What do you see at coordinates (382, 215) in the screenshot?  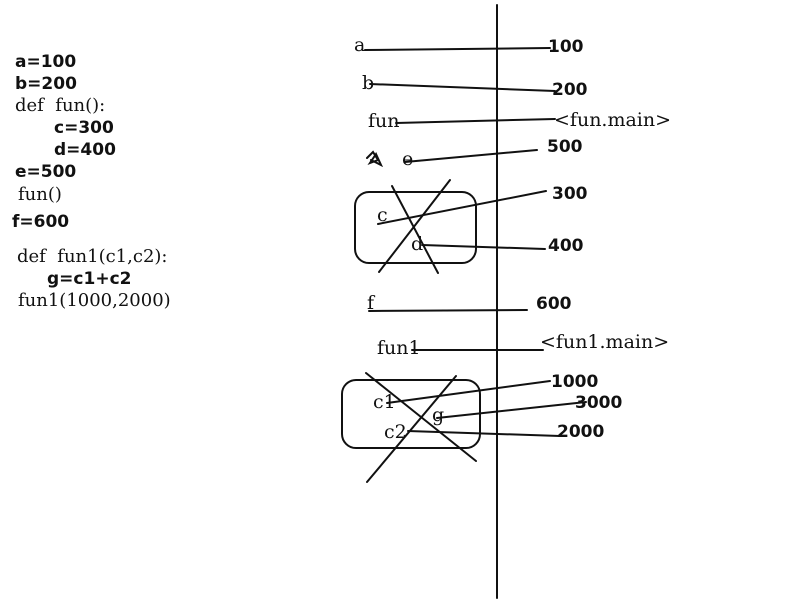 I see `name-c: c` at bounding box center [382, 215].